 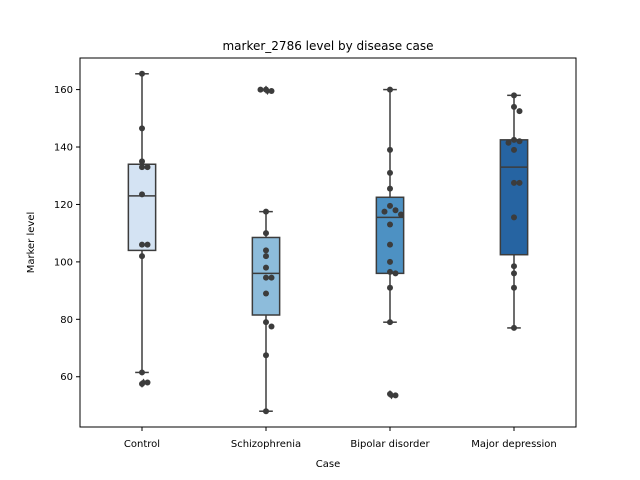 I want to click on y-tick-label: 160, so click(x=63, y=90).